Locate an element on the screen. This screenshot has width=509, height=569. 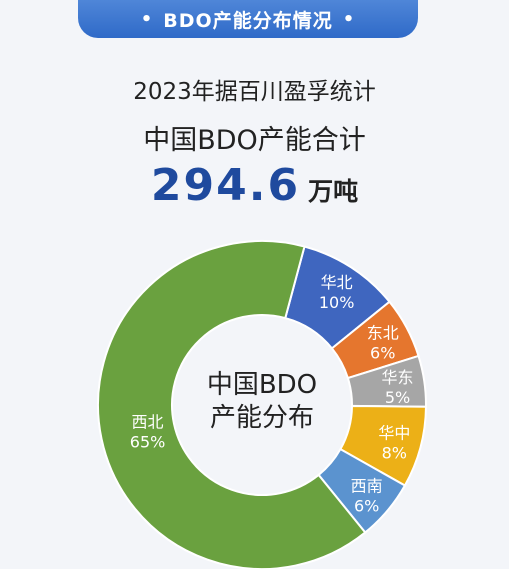
header-title: BDO产能分布情况 is located at coordinates (248, 20).